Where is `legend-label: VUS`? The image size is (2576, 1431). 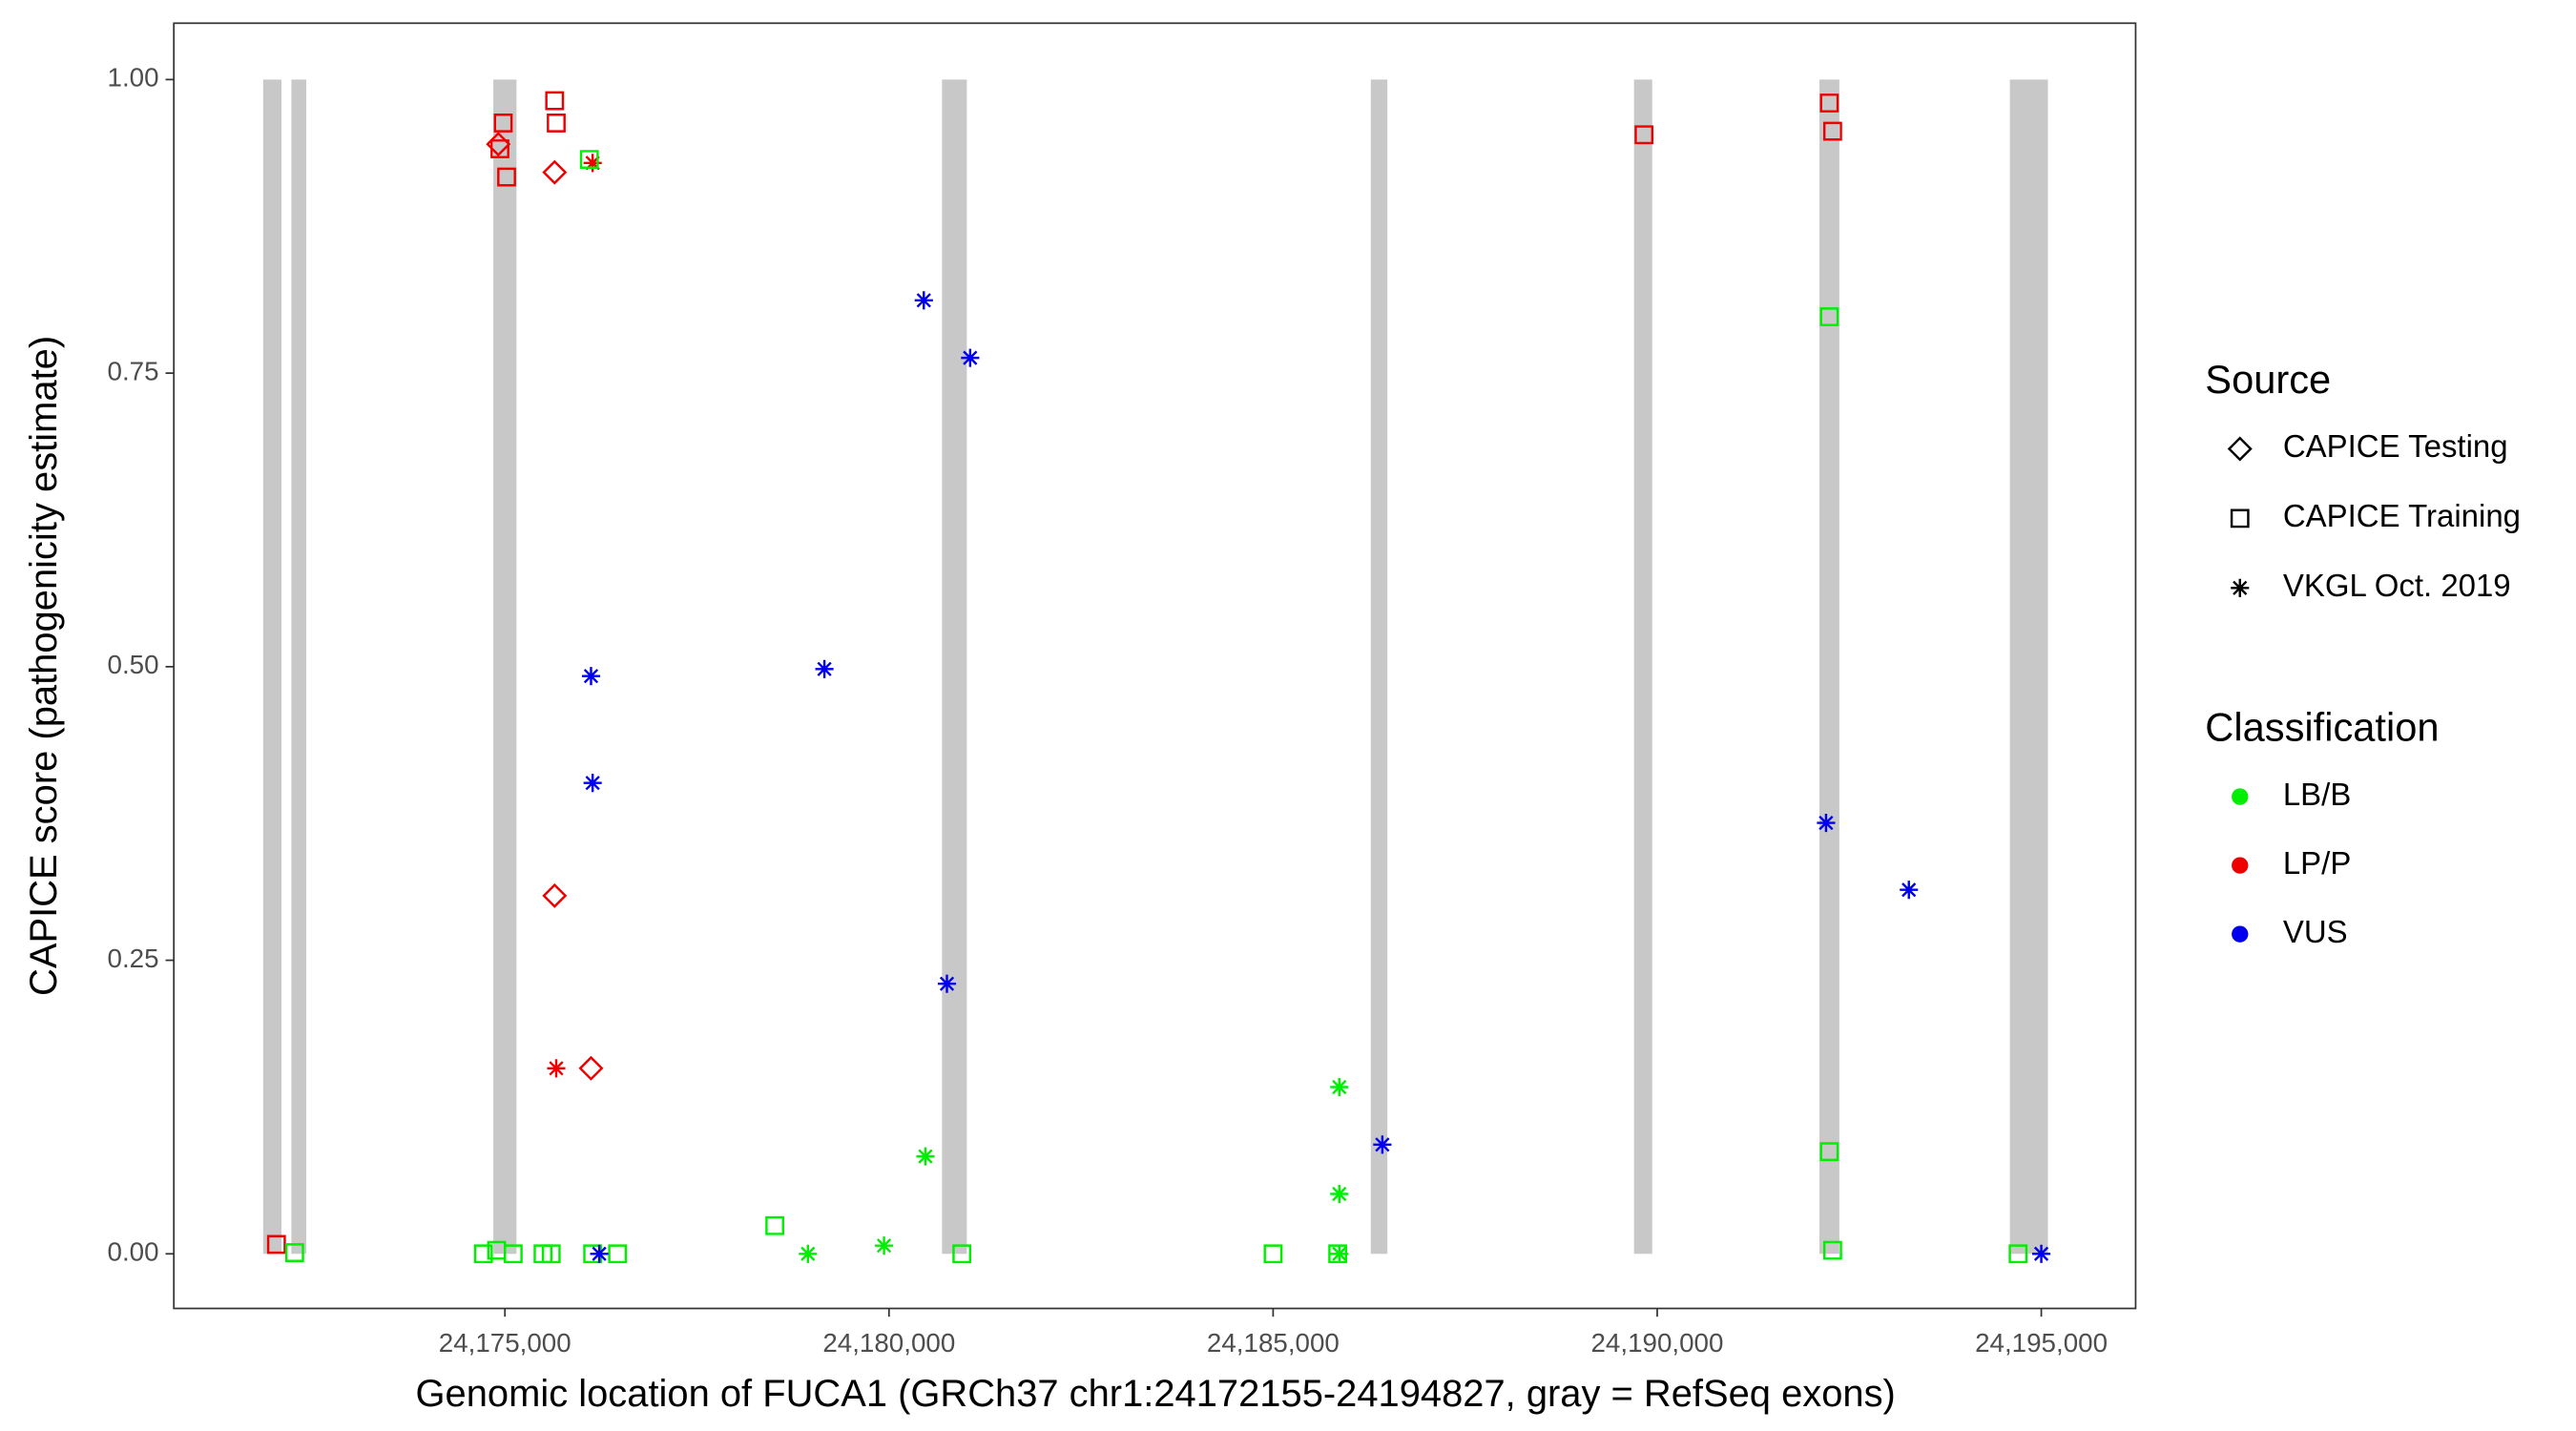
legend-label: VUS is located at coordinates (2315, 931).